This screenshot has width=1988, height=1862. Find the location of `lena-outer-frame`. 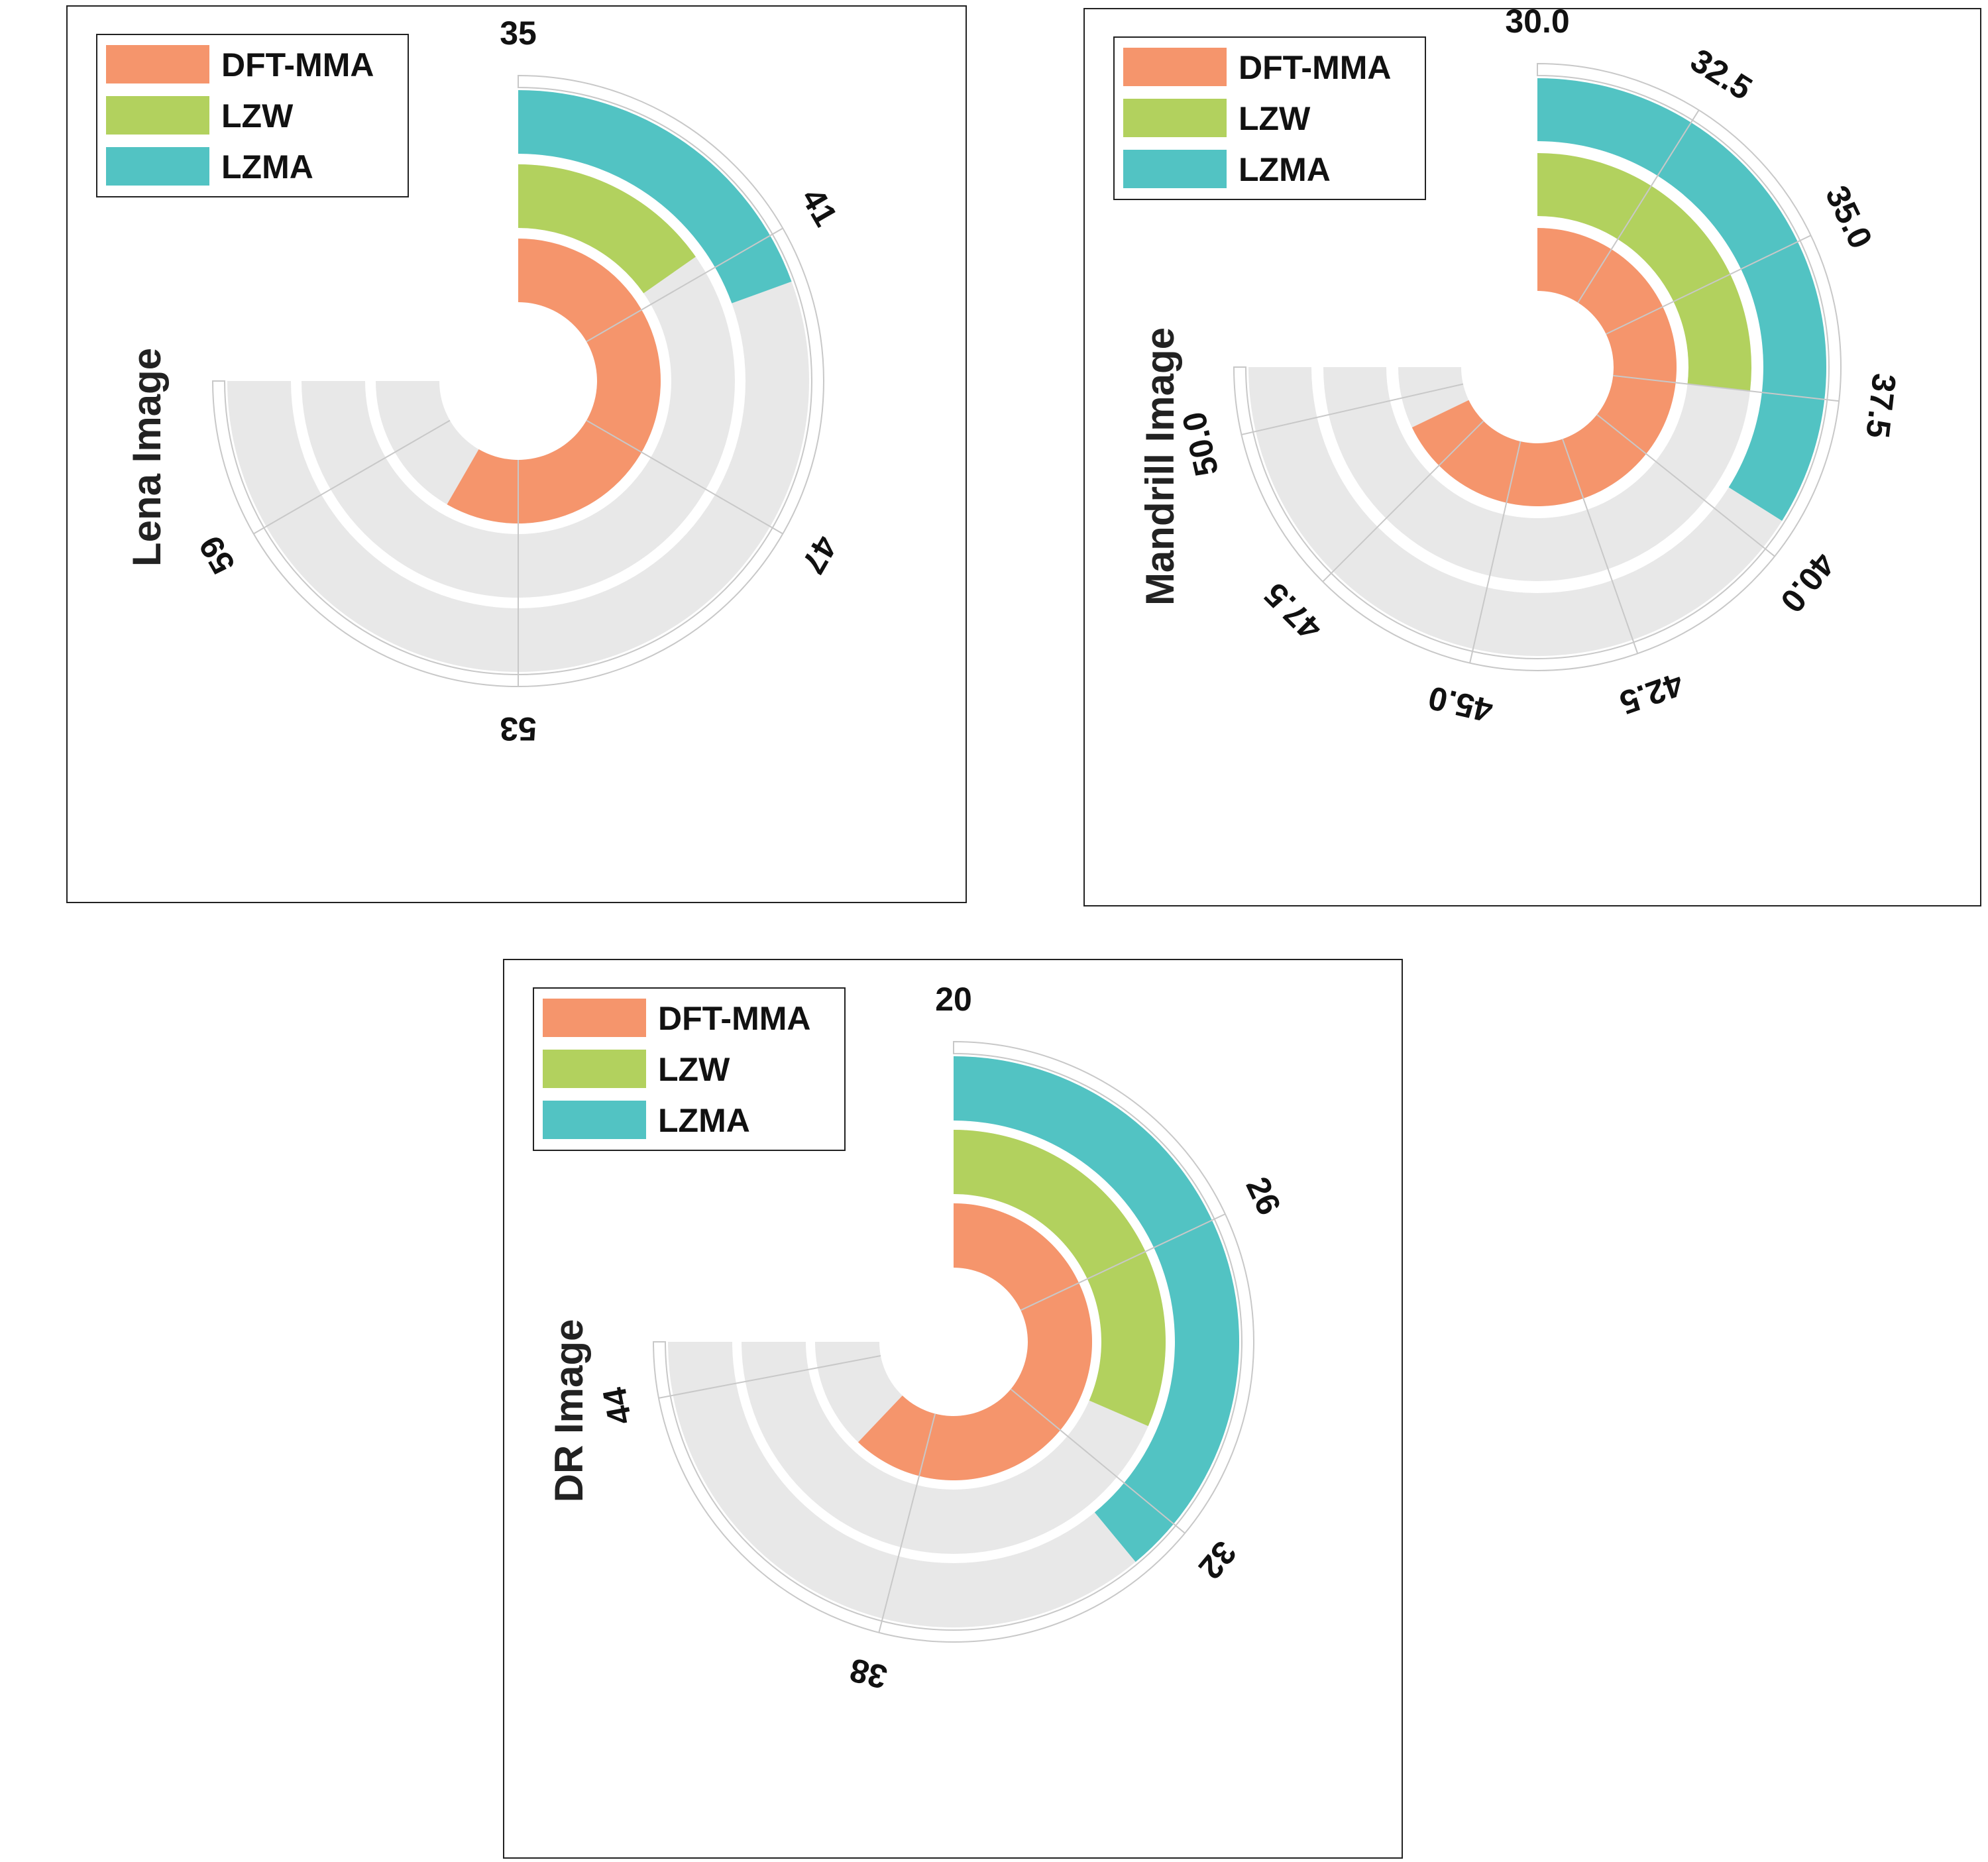

lena-outer-frame is located at coordinates (517, 380).